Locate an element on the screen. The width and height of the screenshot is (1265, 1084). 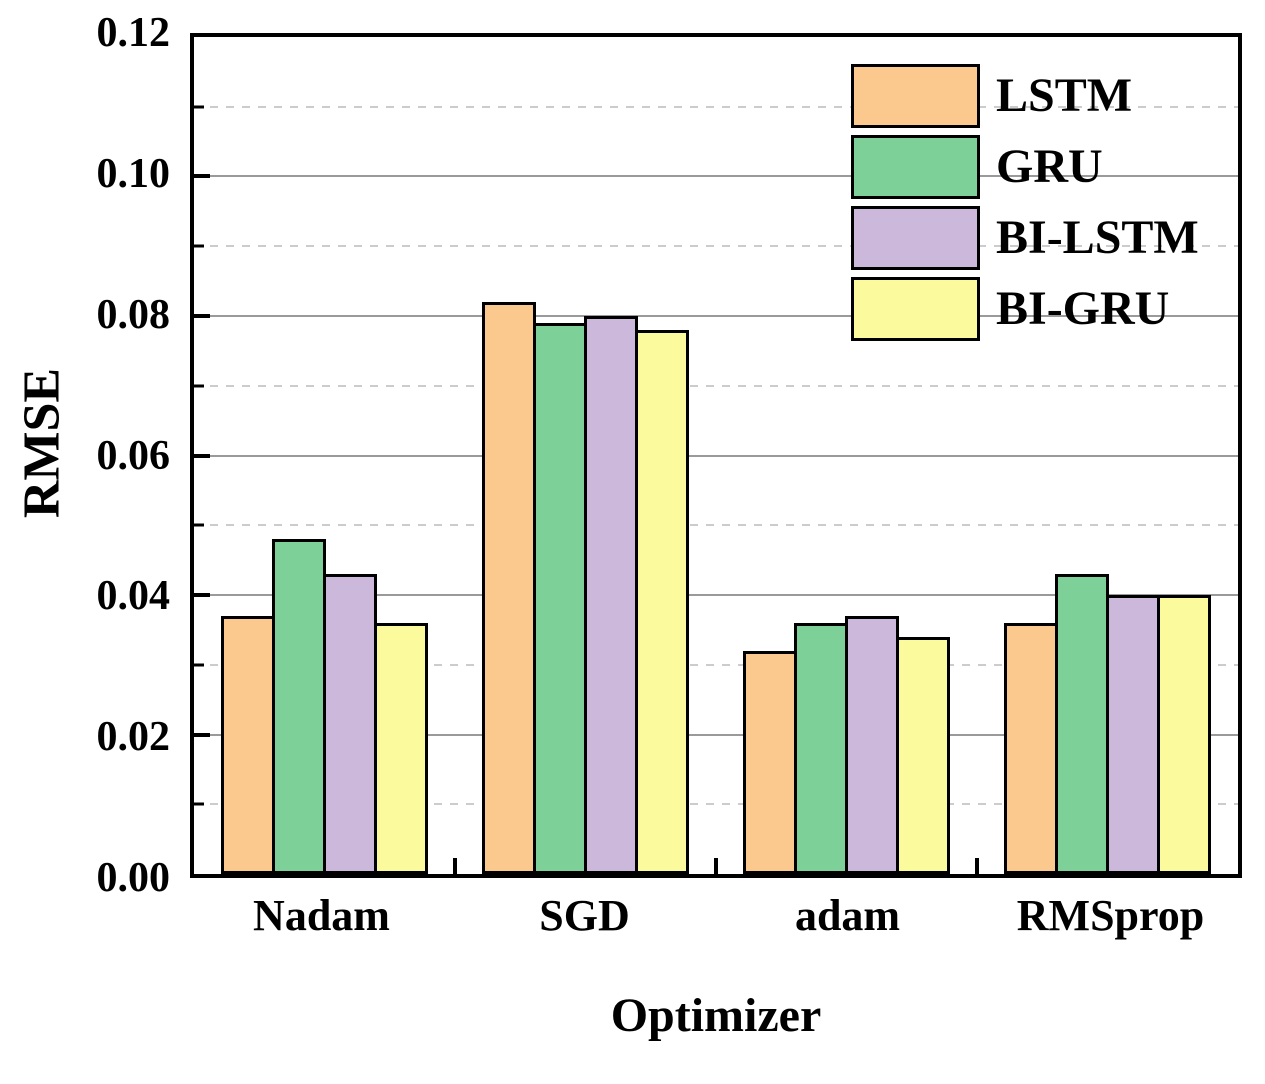
y-tick-label: 0.00 is located at coordinates (133, 878).